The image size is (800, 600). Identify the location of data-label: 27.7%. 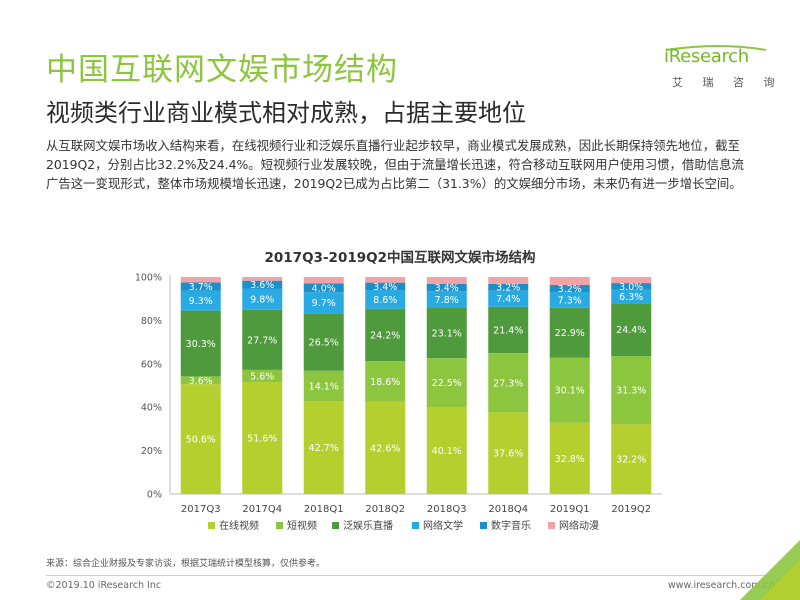
(262, 340).